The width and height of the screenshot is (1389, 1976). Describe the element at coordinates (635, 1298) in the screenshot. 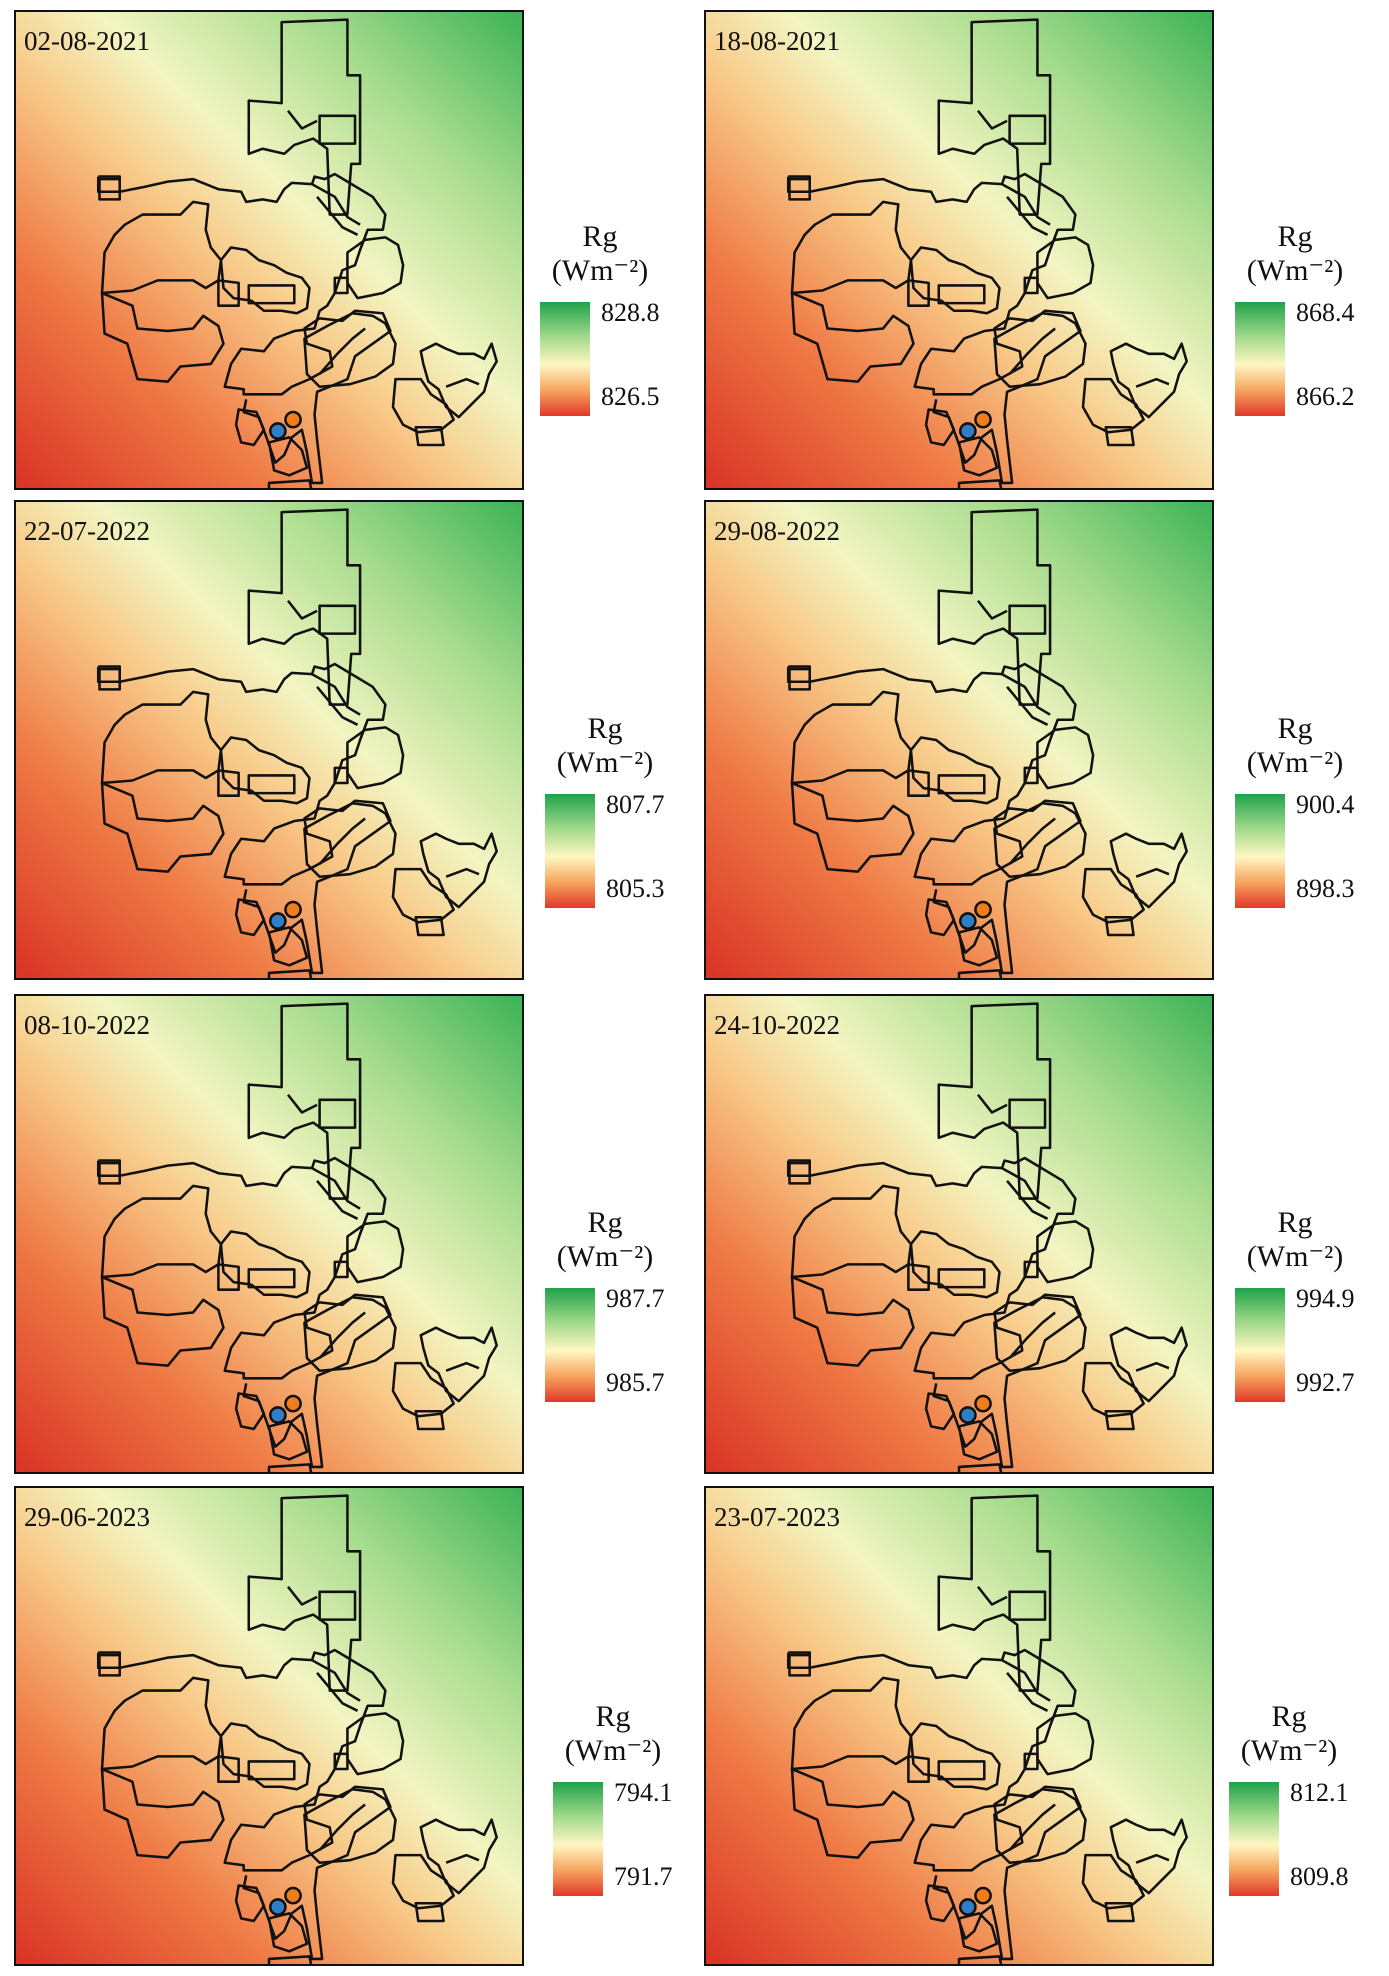

I see `legend-max-value: 987.7` at that location.